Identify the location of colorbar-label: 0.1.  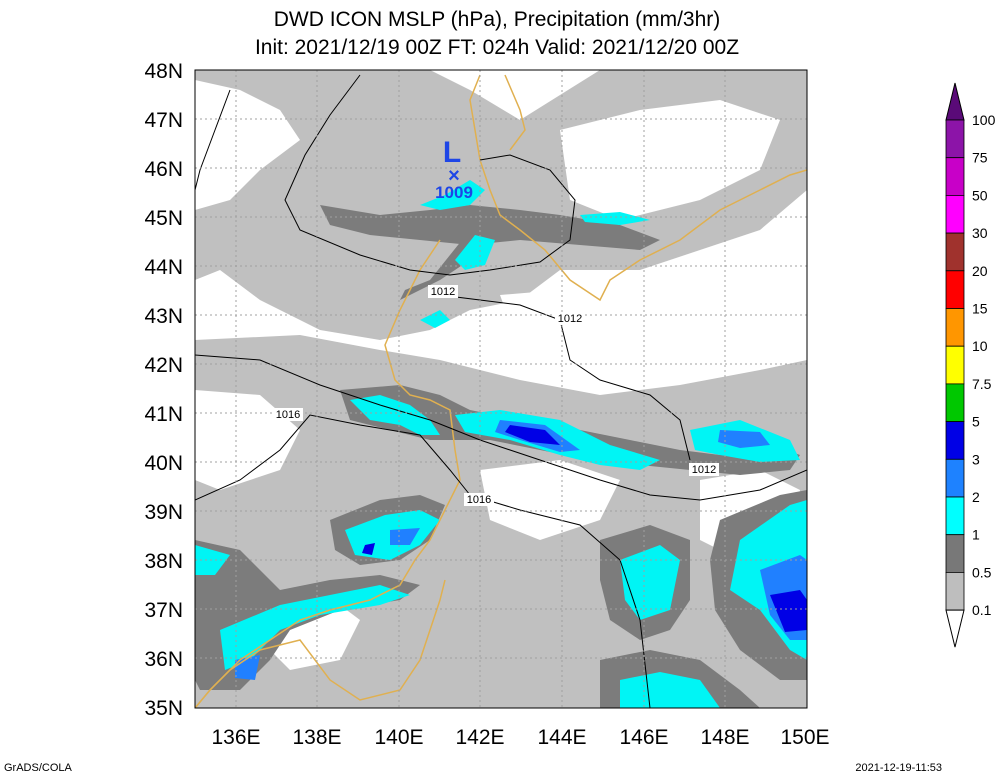
(982, 610).